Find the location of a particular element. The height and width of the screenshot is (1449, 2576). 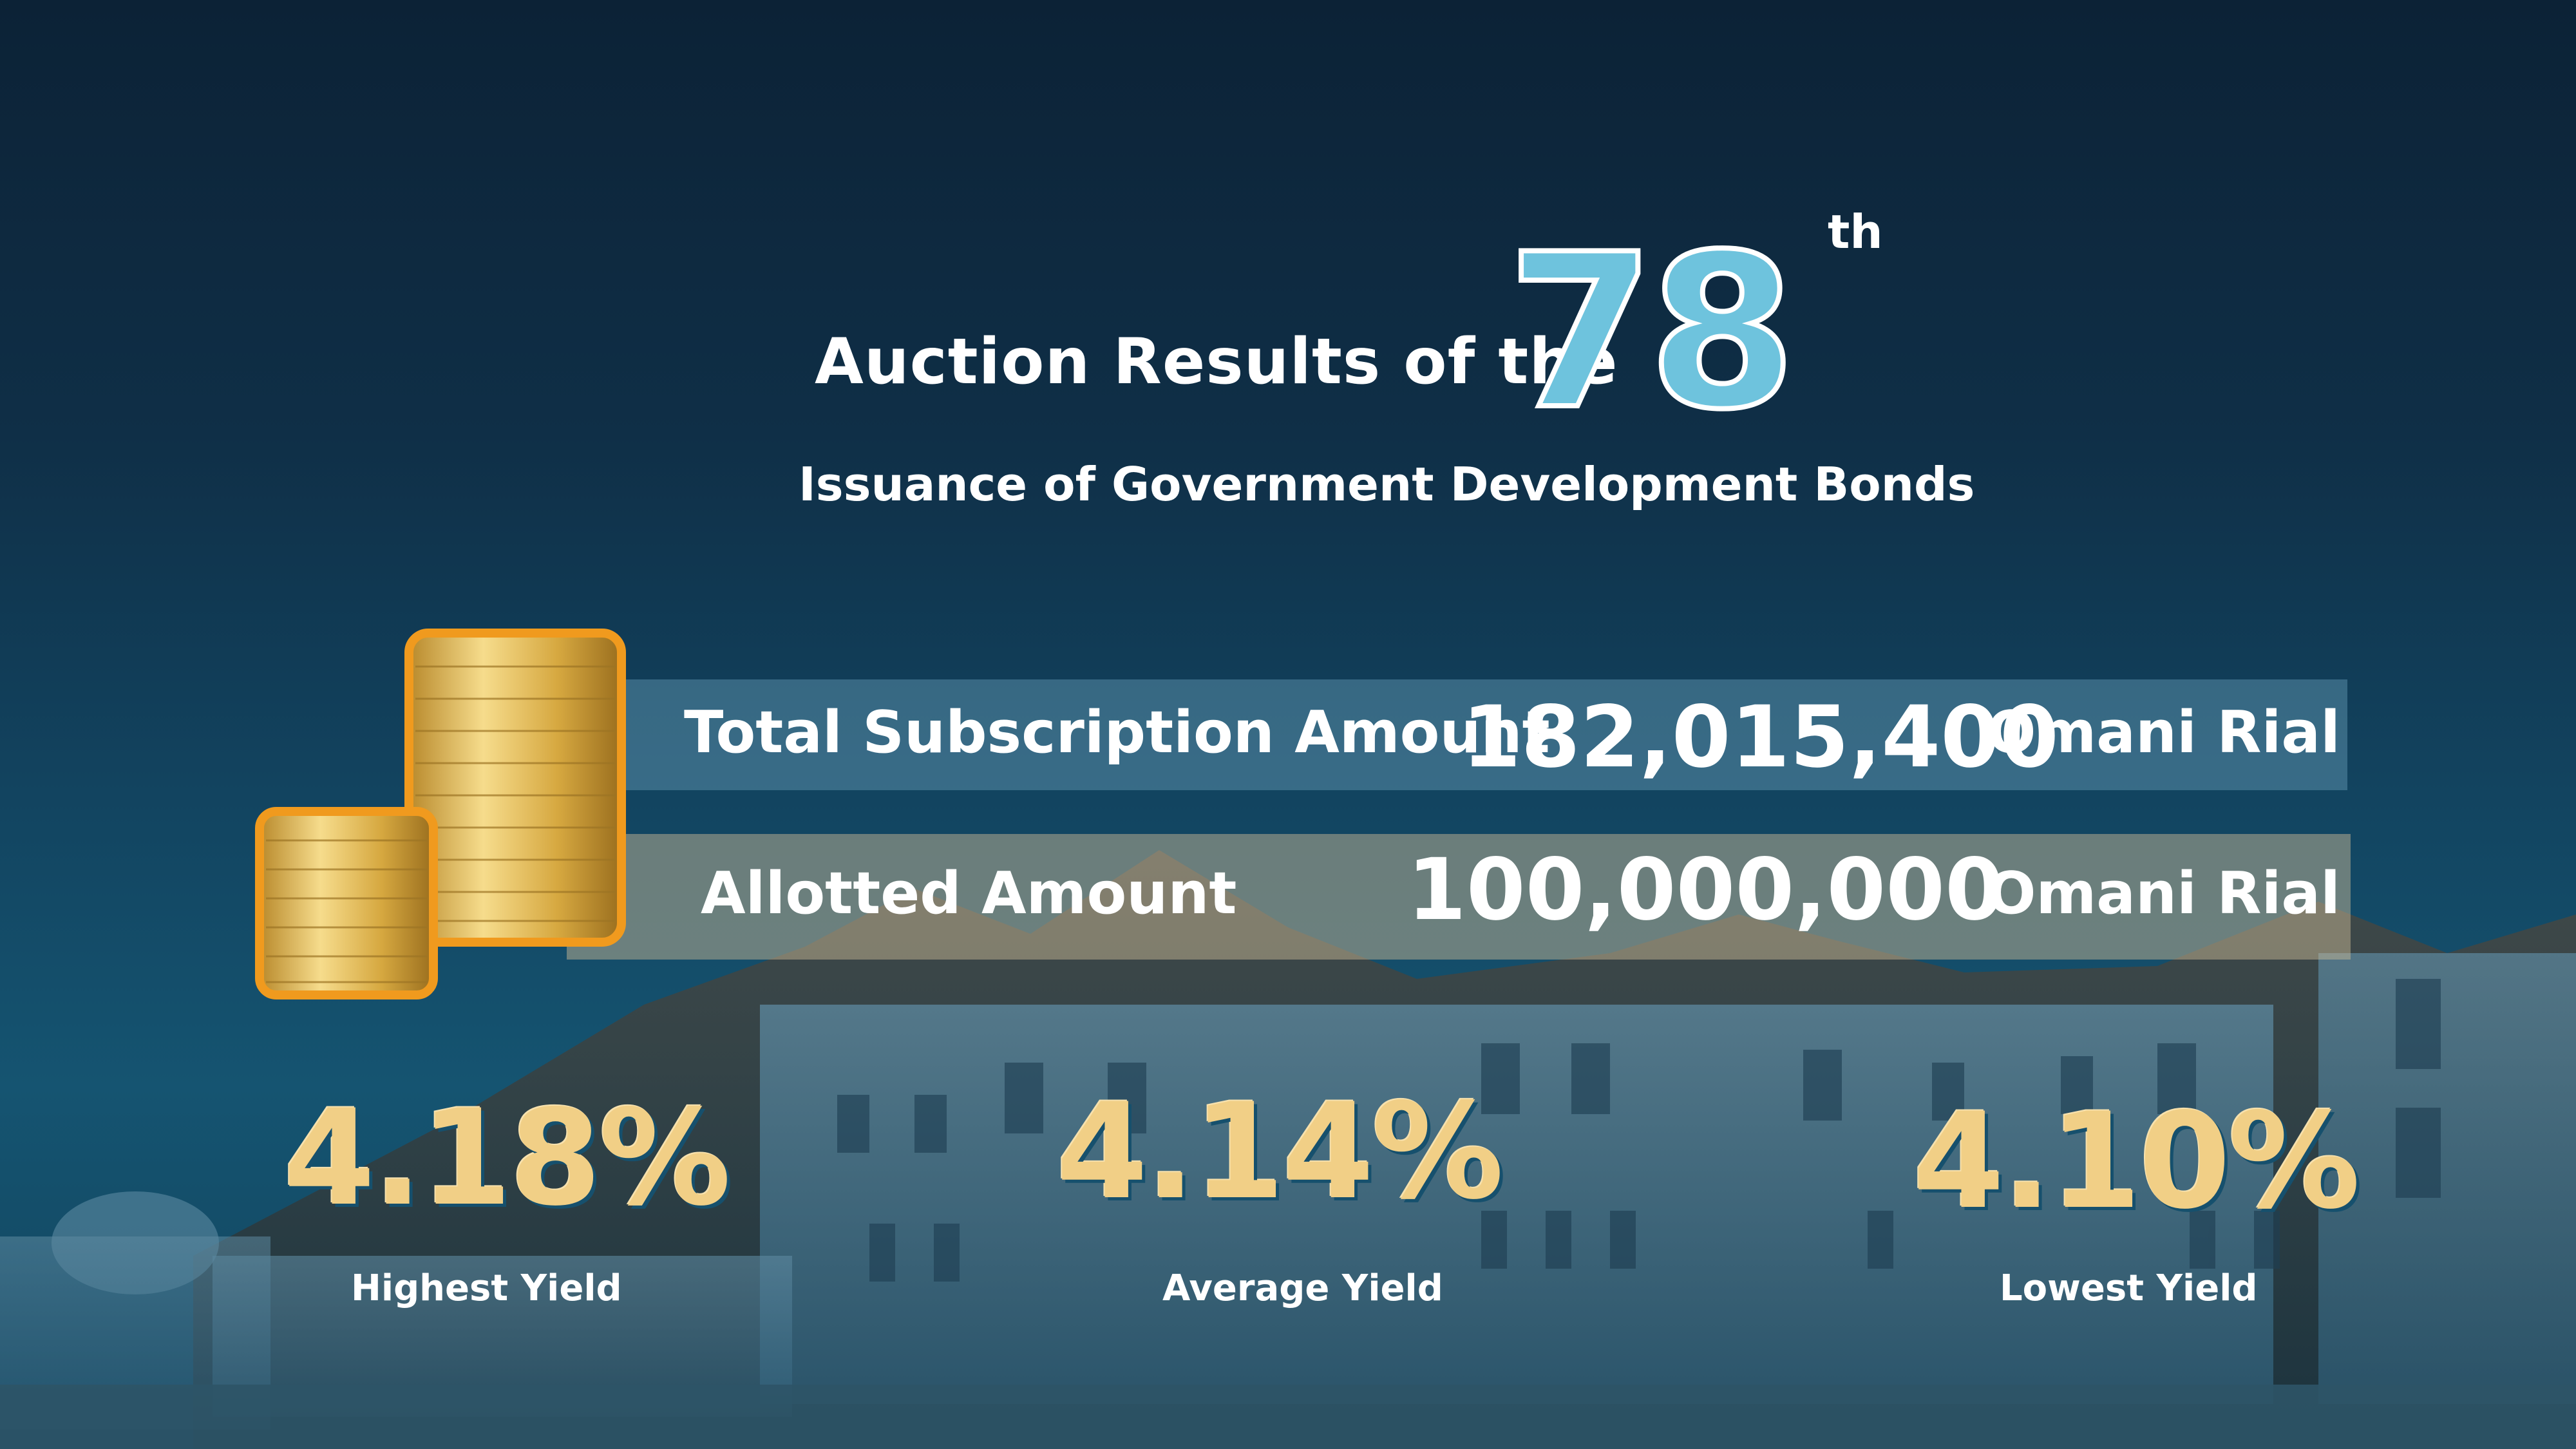

average-yield-label: Average Yield is located at coordinates (1302, 1288).